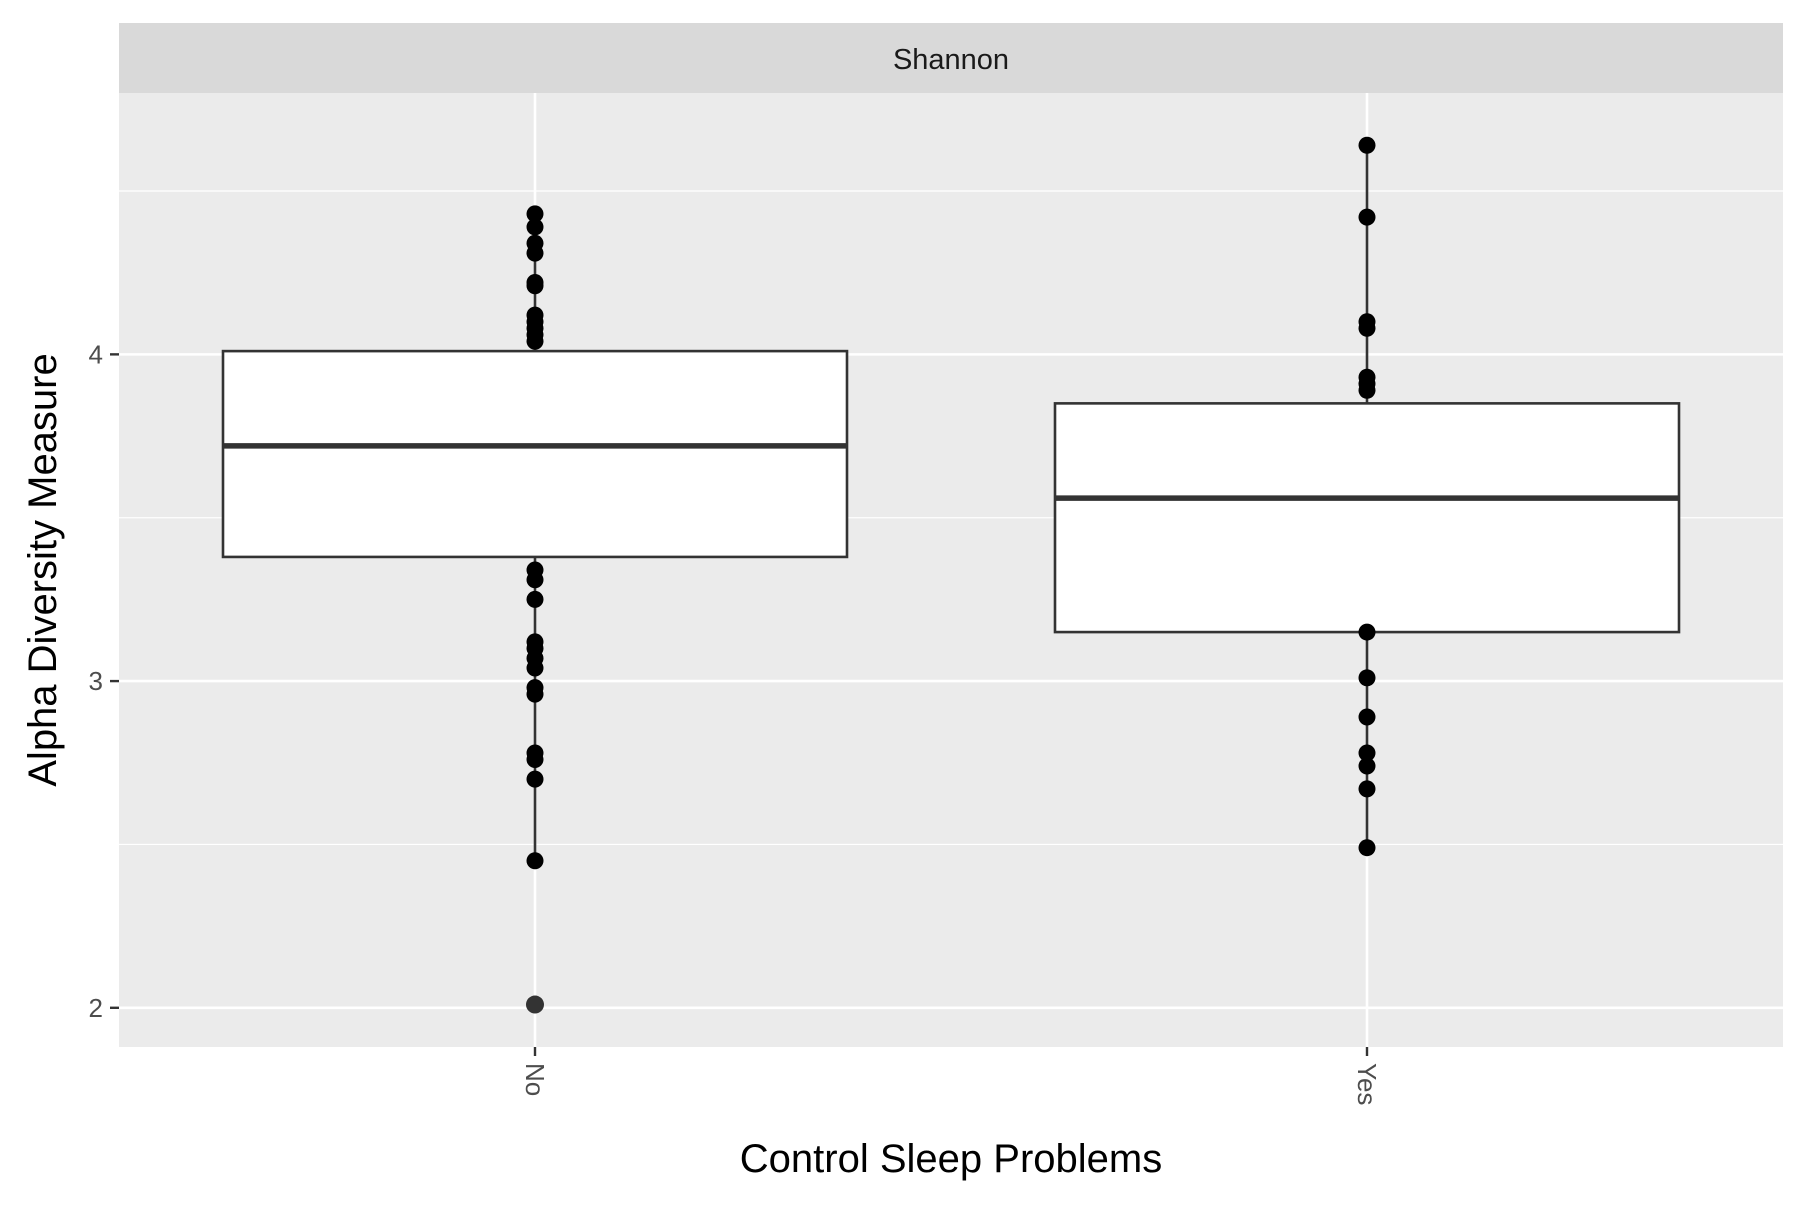  Describe the element at coordinates (1367, 1084) in the screenshot. I see `x-tick-label-yes: Yes` at that location.